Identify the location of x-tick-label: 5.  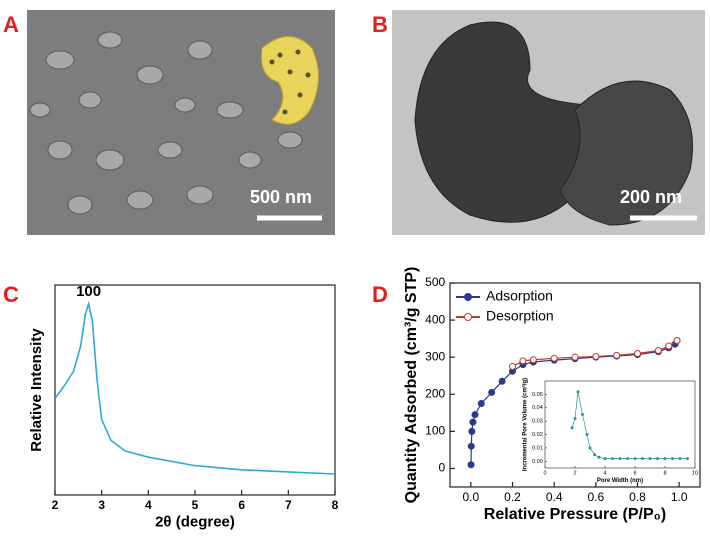
(195, 505).